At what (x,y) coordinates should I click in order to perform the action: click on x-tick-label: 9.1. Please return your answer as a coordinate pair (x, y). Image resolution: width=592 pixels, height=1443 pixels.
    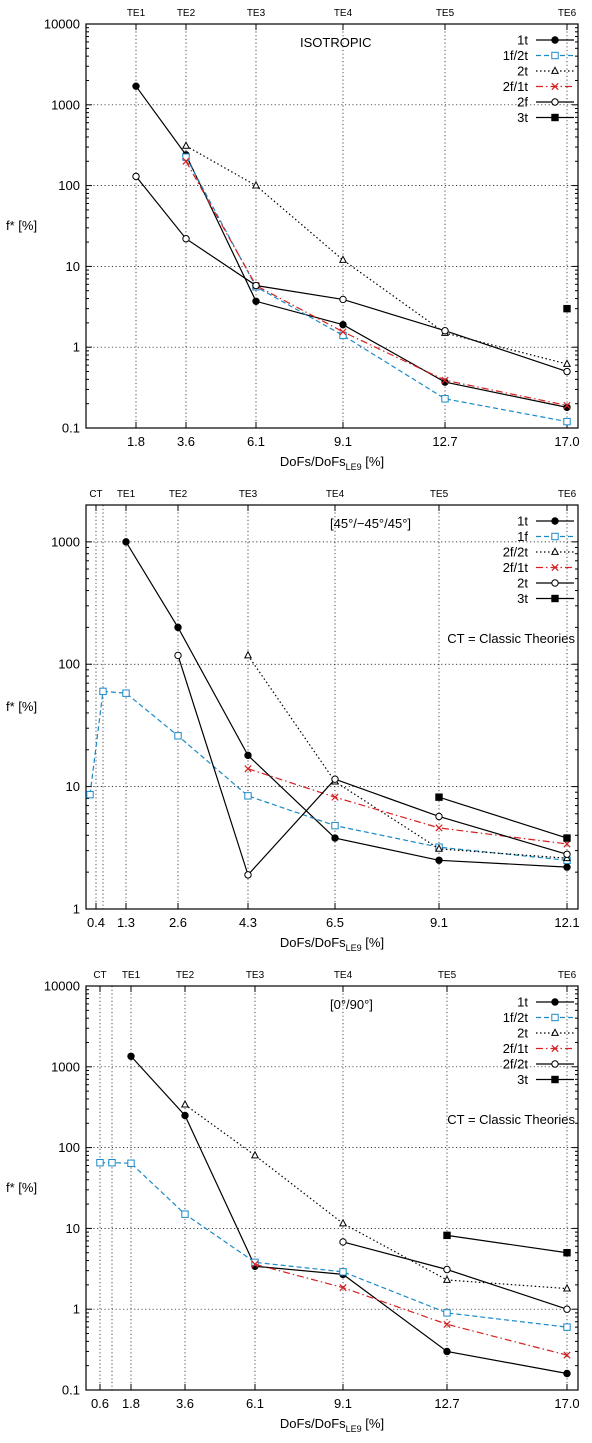
    Looking at the image, I should click on (439, 922).